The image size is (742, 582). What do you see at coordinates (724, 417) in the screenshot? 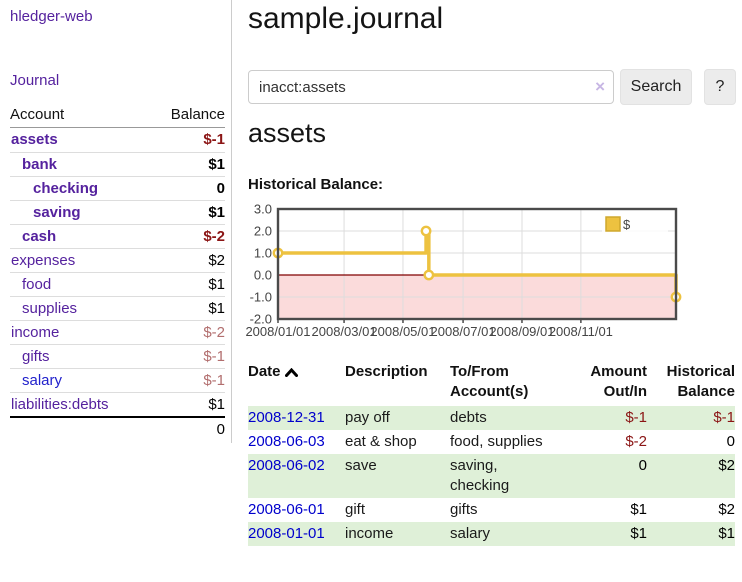
I see `register-balance: $-1` at bounding box center [724, 417].